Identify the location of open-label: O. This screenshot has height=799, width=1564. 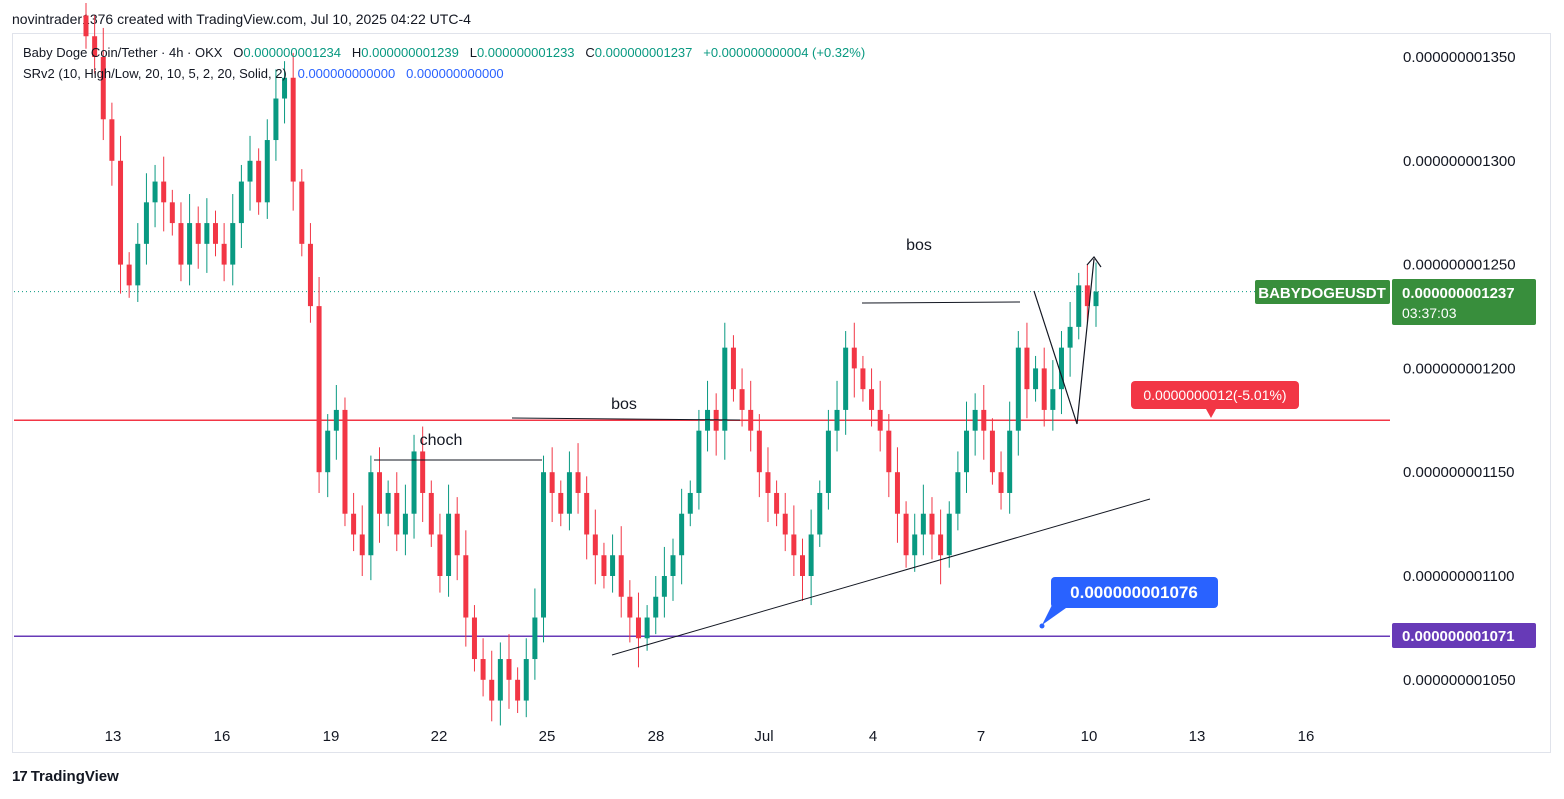
(238, 52).